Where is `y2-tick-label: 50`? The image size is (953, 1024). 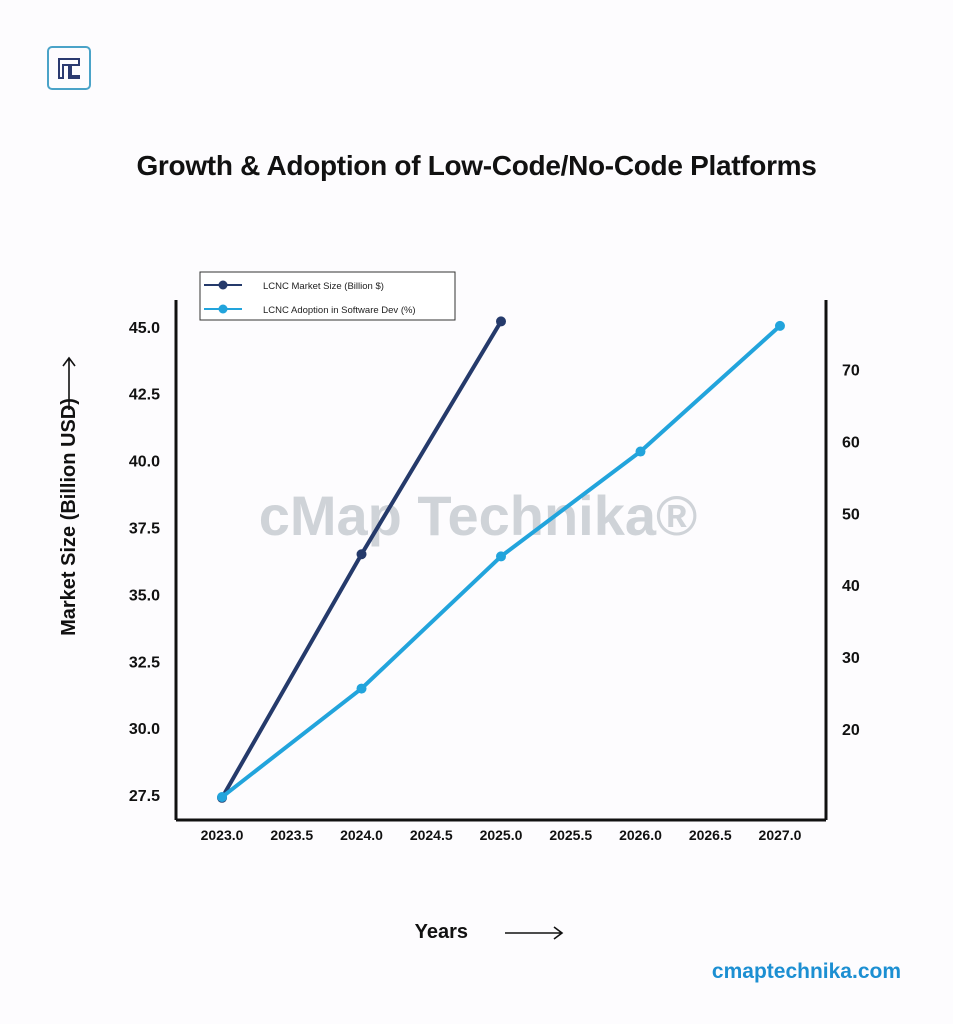 y2-tick-label: 50 is located at coordinates (851, 514).